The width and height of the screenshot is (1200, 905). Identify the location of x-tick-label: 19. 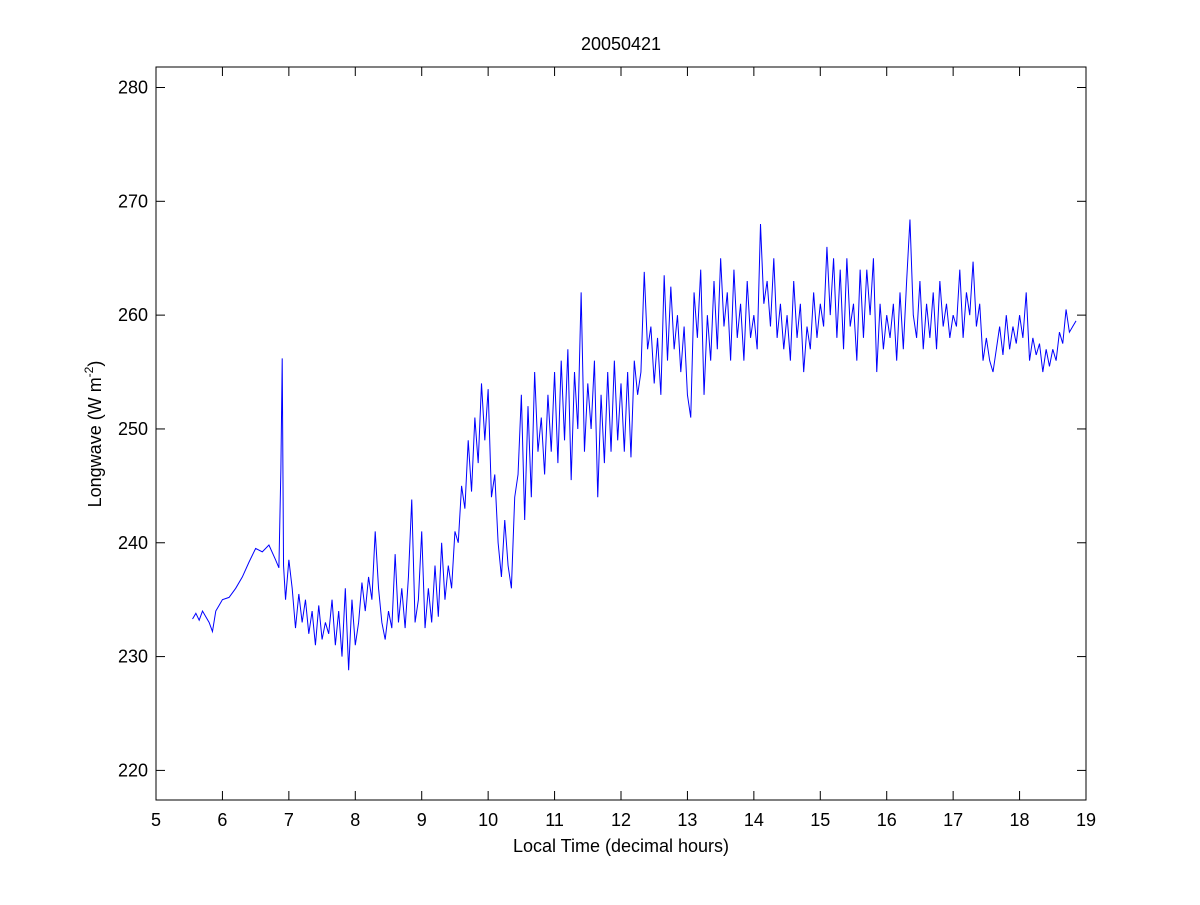
(1086, 820).